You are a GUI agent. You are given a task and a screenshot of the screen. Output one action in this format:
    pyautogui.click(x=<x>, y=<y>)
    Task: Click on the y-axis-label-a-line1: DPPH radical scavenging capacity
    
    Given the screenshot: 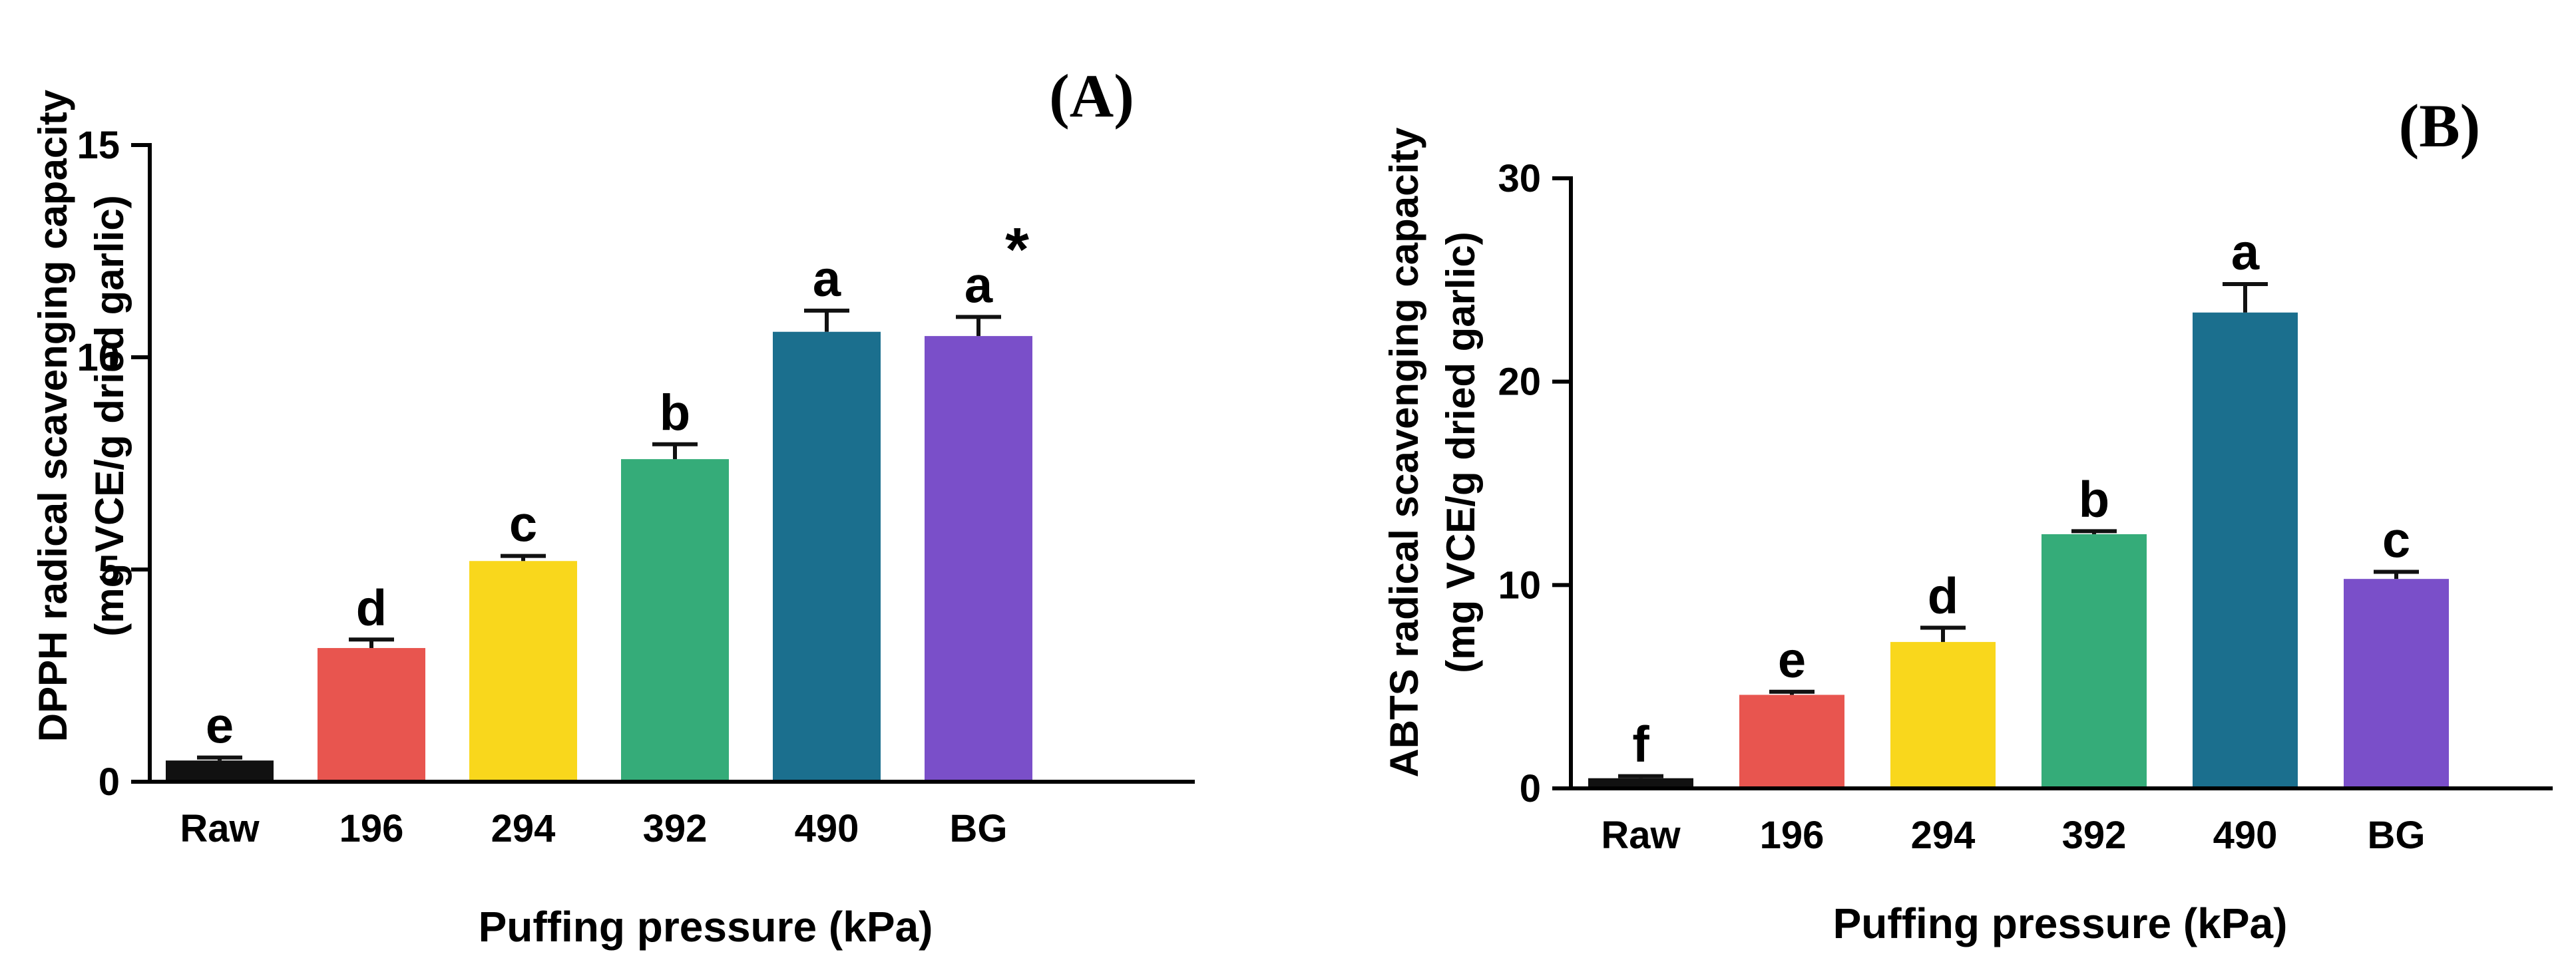 What is the action you would take?
    pyautogui.click(x=53, y=415)
    